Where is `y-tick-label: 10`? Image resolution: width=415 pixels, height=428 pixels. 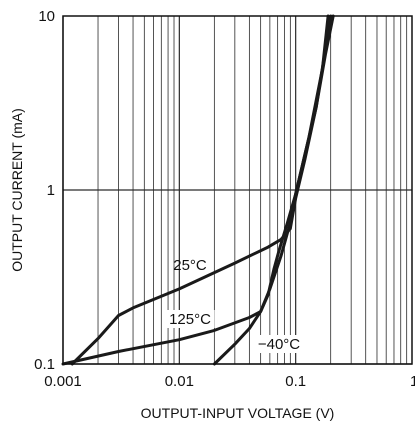
y-tick-label: 10 is located at coordinates (46, 16).